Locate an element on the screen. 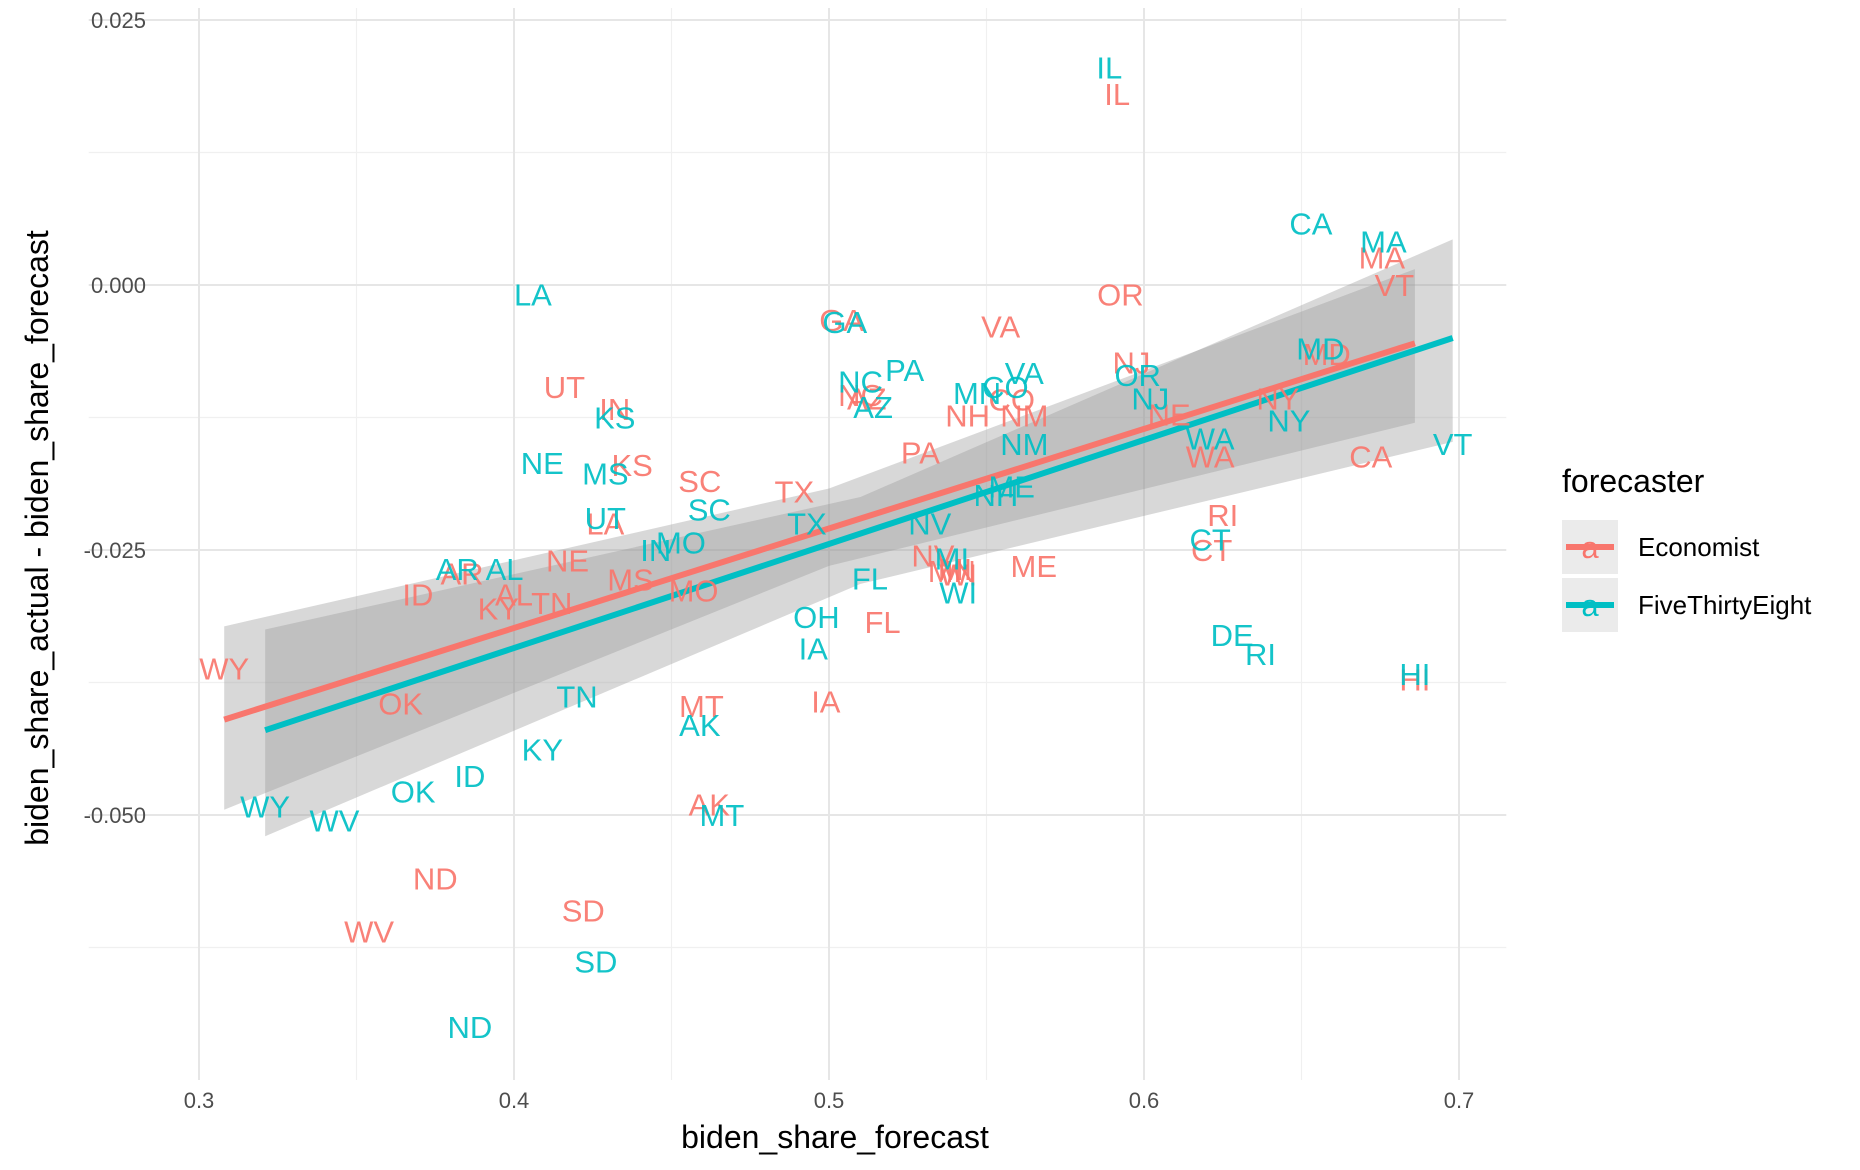  state-label: IL is located at coordinates (1109, 68).